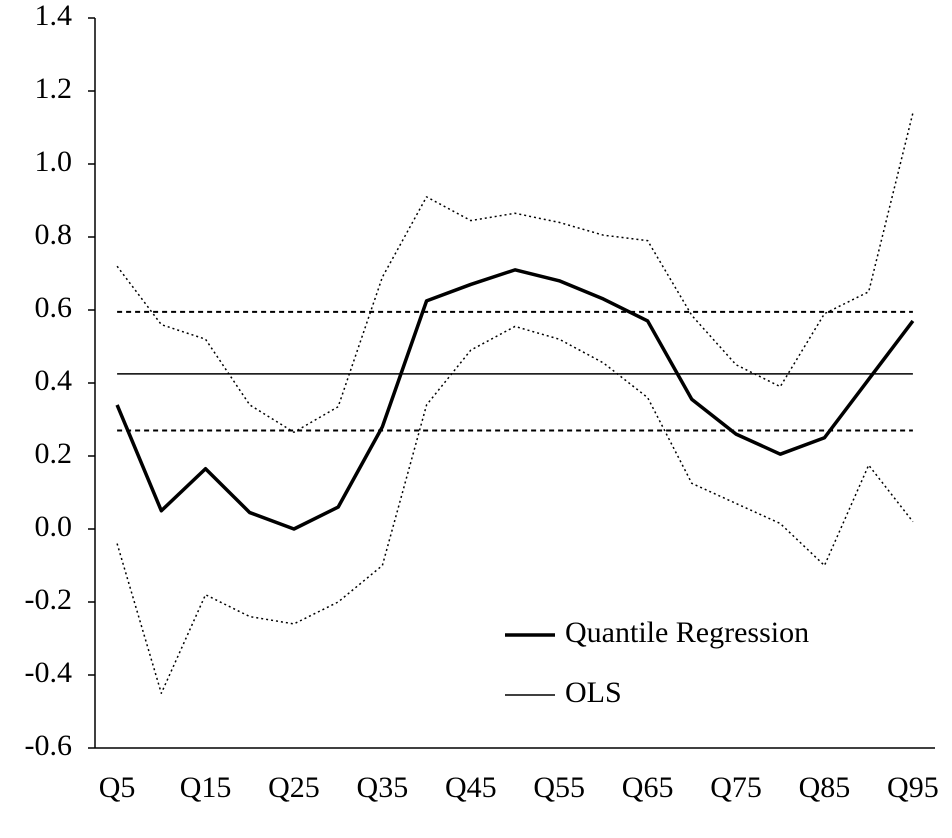  What do you see at coordinates (54, 380) in the screenshot?
I see `y-tick-label: 0.4` at bounding box center [54, 380].